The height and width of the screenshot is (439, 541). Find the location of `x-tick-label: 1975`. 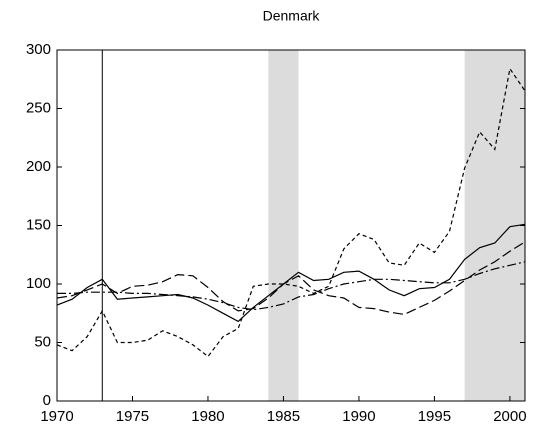

x-tick-label: 1975 is located at coordinates (132, 416).